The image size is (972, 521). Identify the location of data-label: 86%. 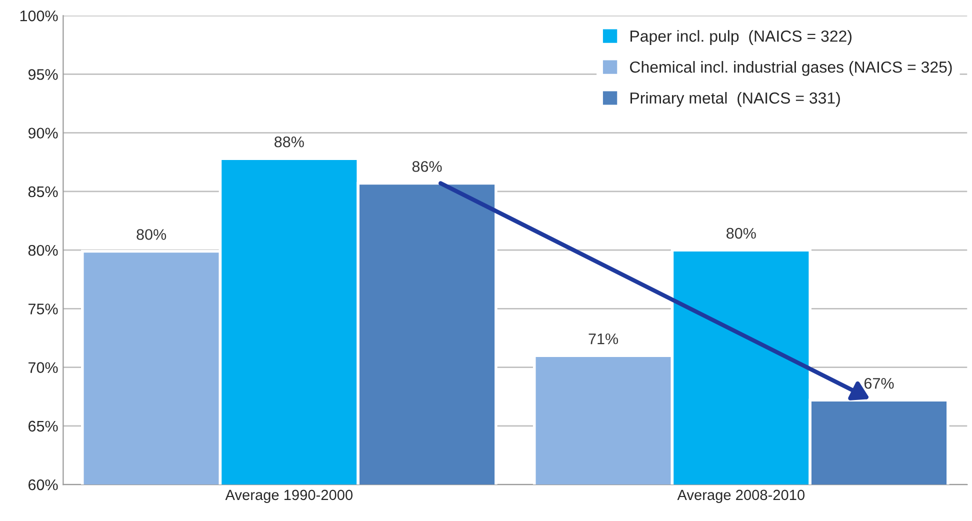
(427, 166).